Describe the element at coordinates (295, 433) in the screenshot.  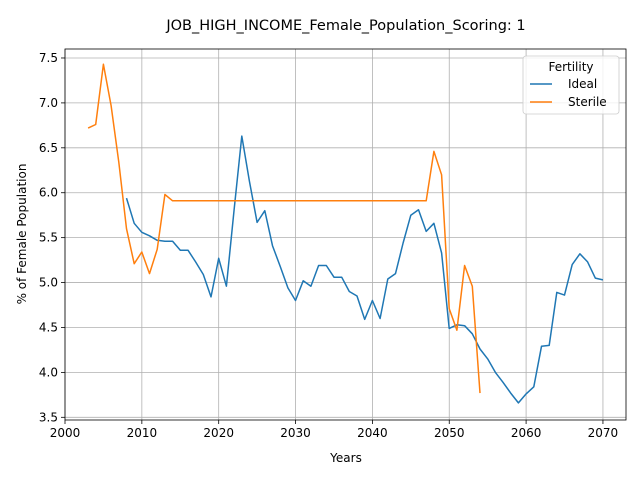
I see `x-tick-label: 2030` at that location.